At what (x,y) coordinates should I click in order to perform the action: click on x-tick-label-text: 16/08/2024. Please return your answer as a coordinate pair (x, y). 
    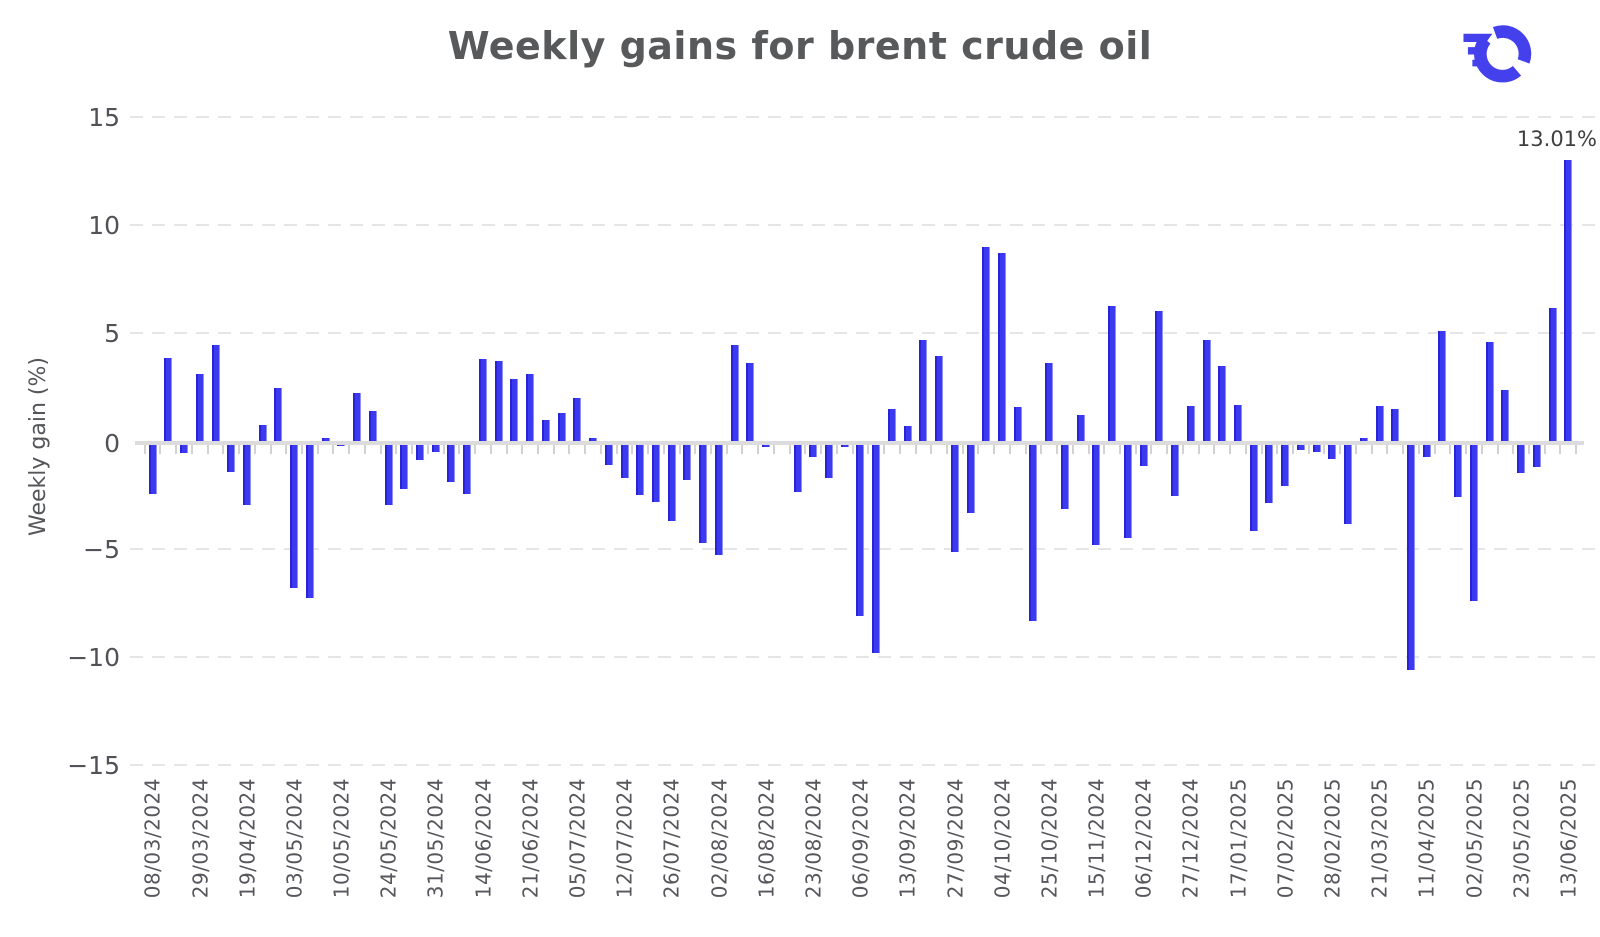
    Looking at the image, I should click on (766, 838).